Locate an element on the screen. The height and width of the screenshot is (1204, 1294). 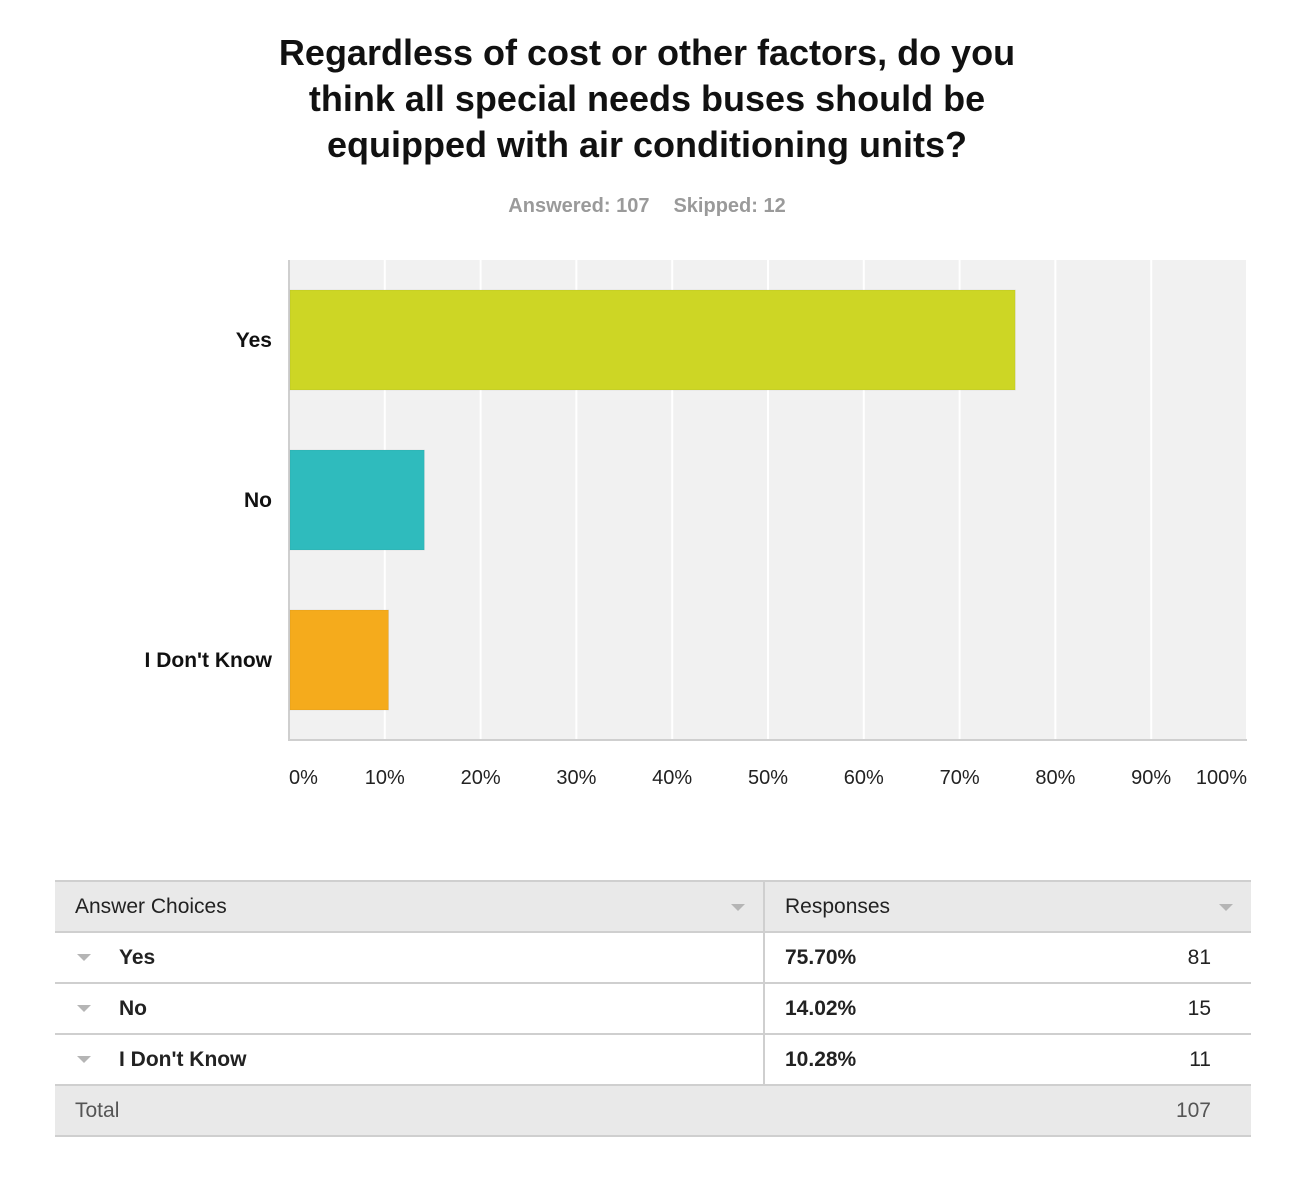
response-percent: 75.70% is located at coordinates (821, 957).